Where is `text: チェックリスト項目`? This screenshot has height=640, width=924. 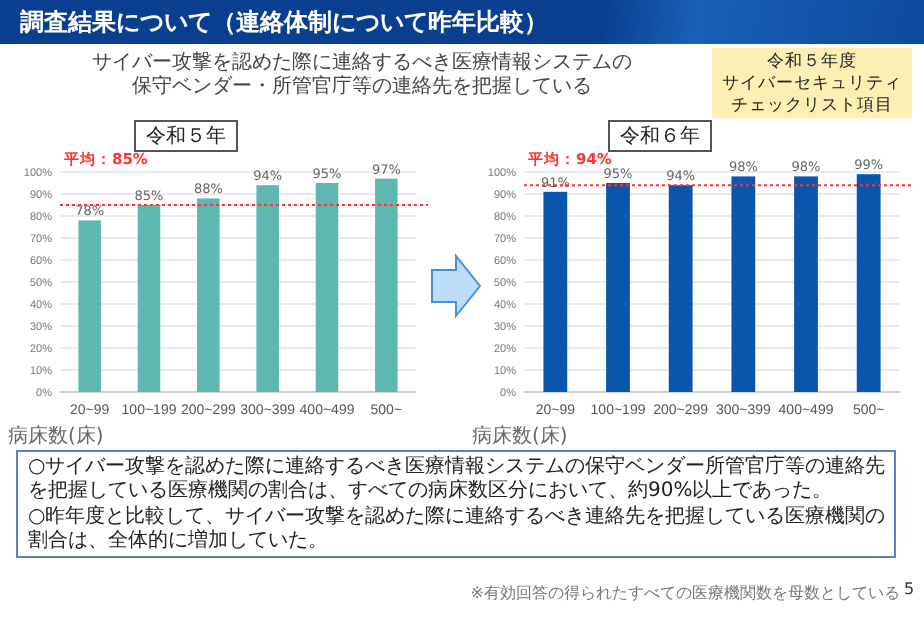
text: チェックリスト項目 is located at coordinates (812, 106).